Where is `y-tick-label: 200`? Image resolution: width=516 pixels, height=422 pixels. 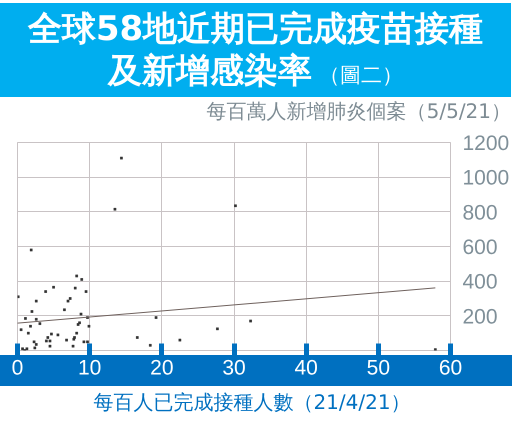 y-tick-label: 200 is located at coordinates (480, 316).